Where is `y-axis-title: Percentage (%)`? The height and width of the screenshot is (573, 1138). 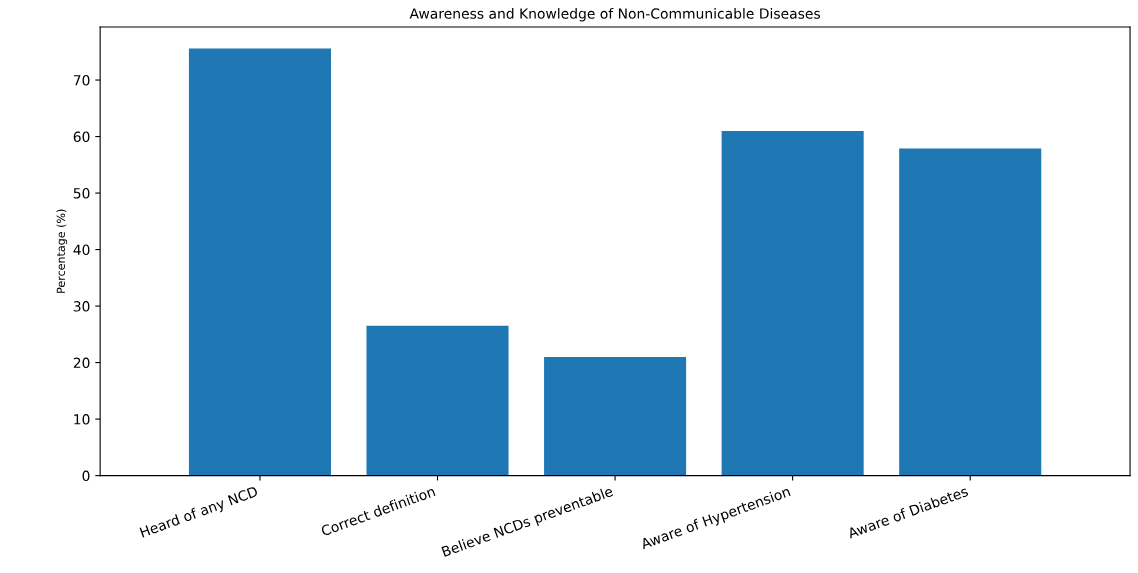 y-axis-title: Percentage (%) is located at coordinates (62, 251).